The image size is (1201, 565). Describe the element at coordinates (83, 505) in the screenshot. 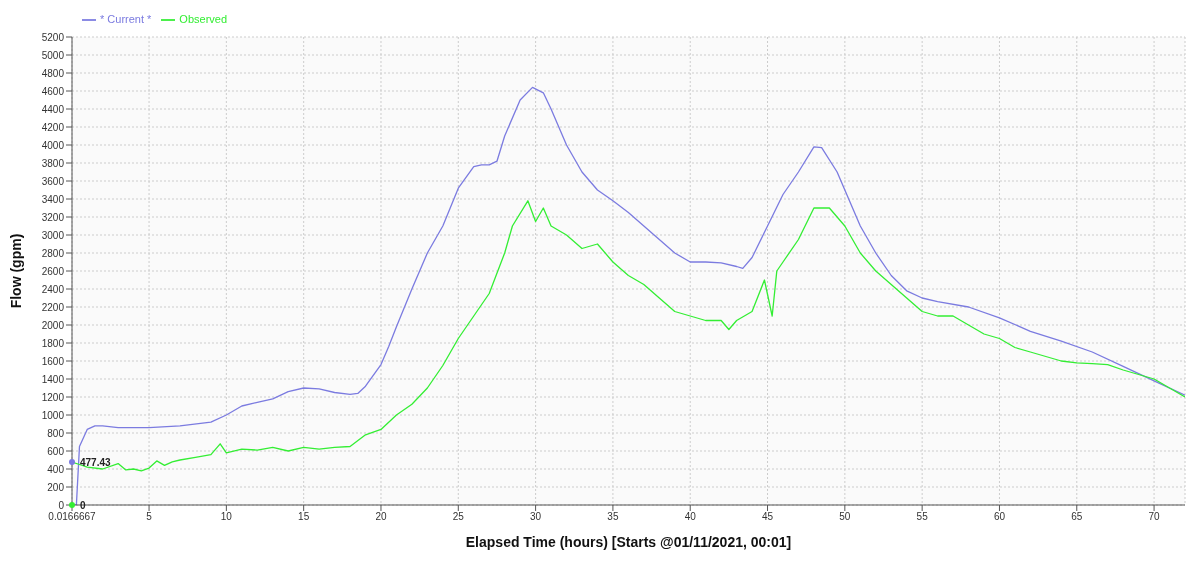

I see `annotation: 0` at that location.